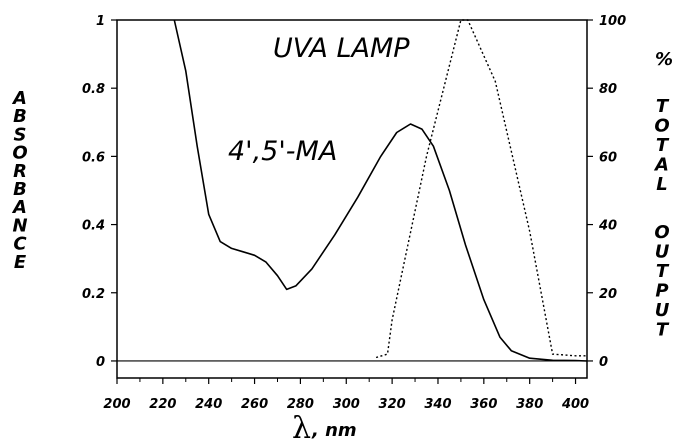 The image size is (674, 442). What do you see at coordinates (612, 21) in the screenshot?
I see `y-right-tick-label: 100` at bounding box center [612, 21].